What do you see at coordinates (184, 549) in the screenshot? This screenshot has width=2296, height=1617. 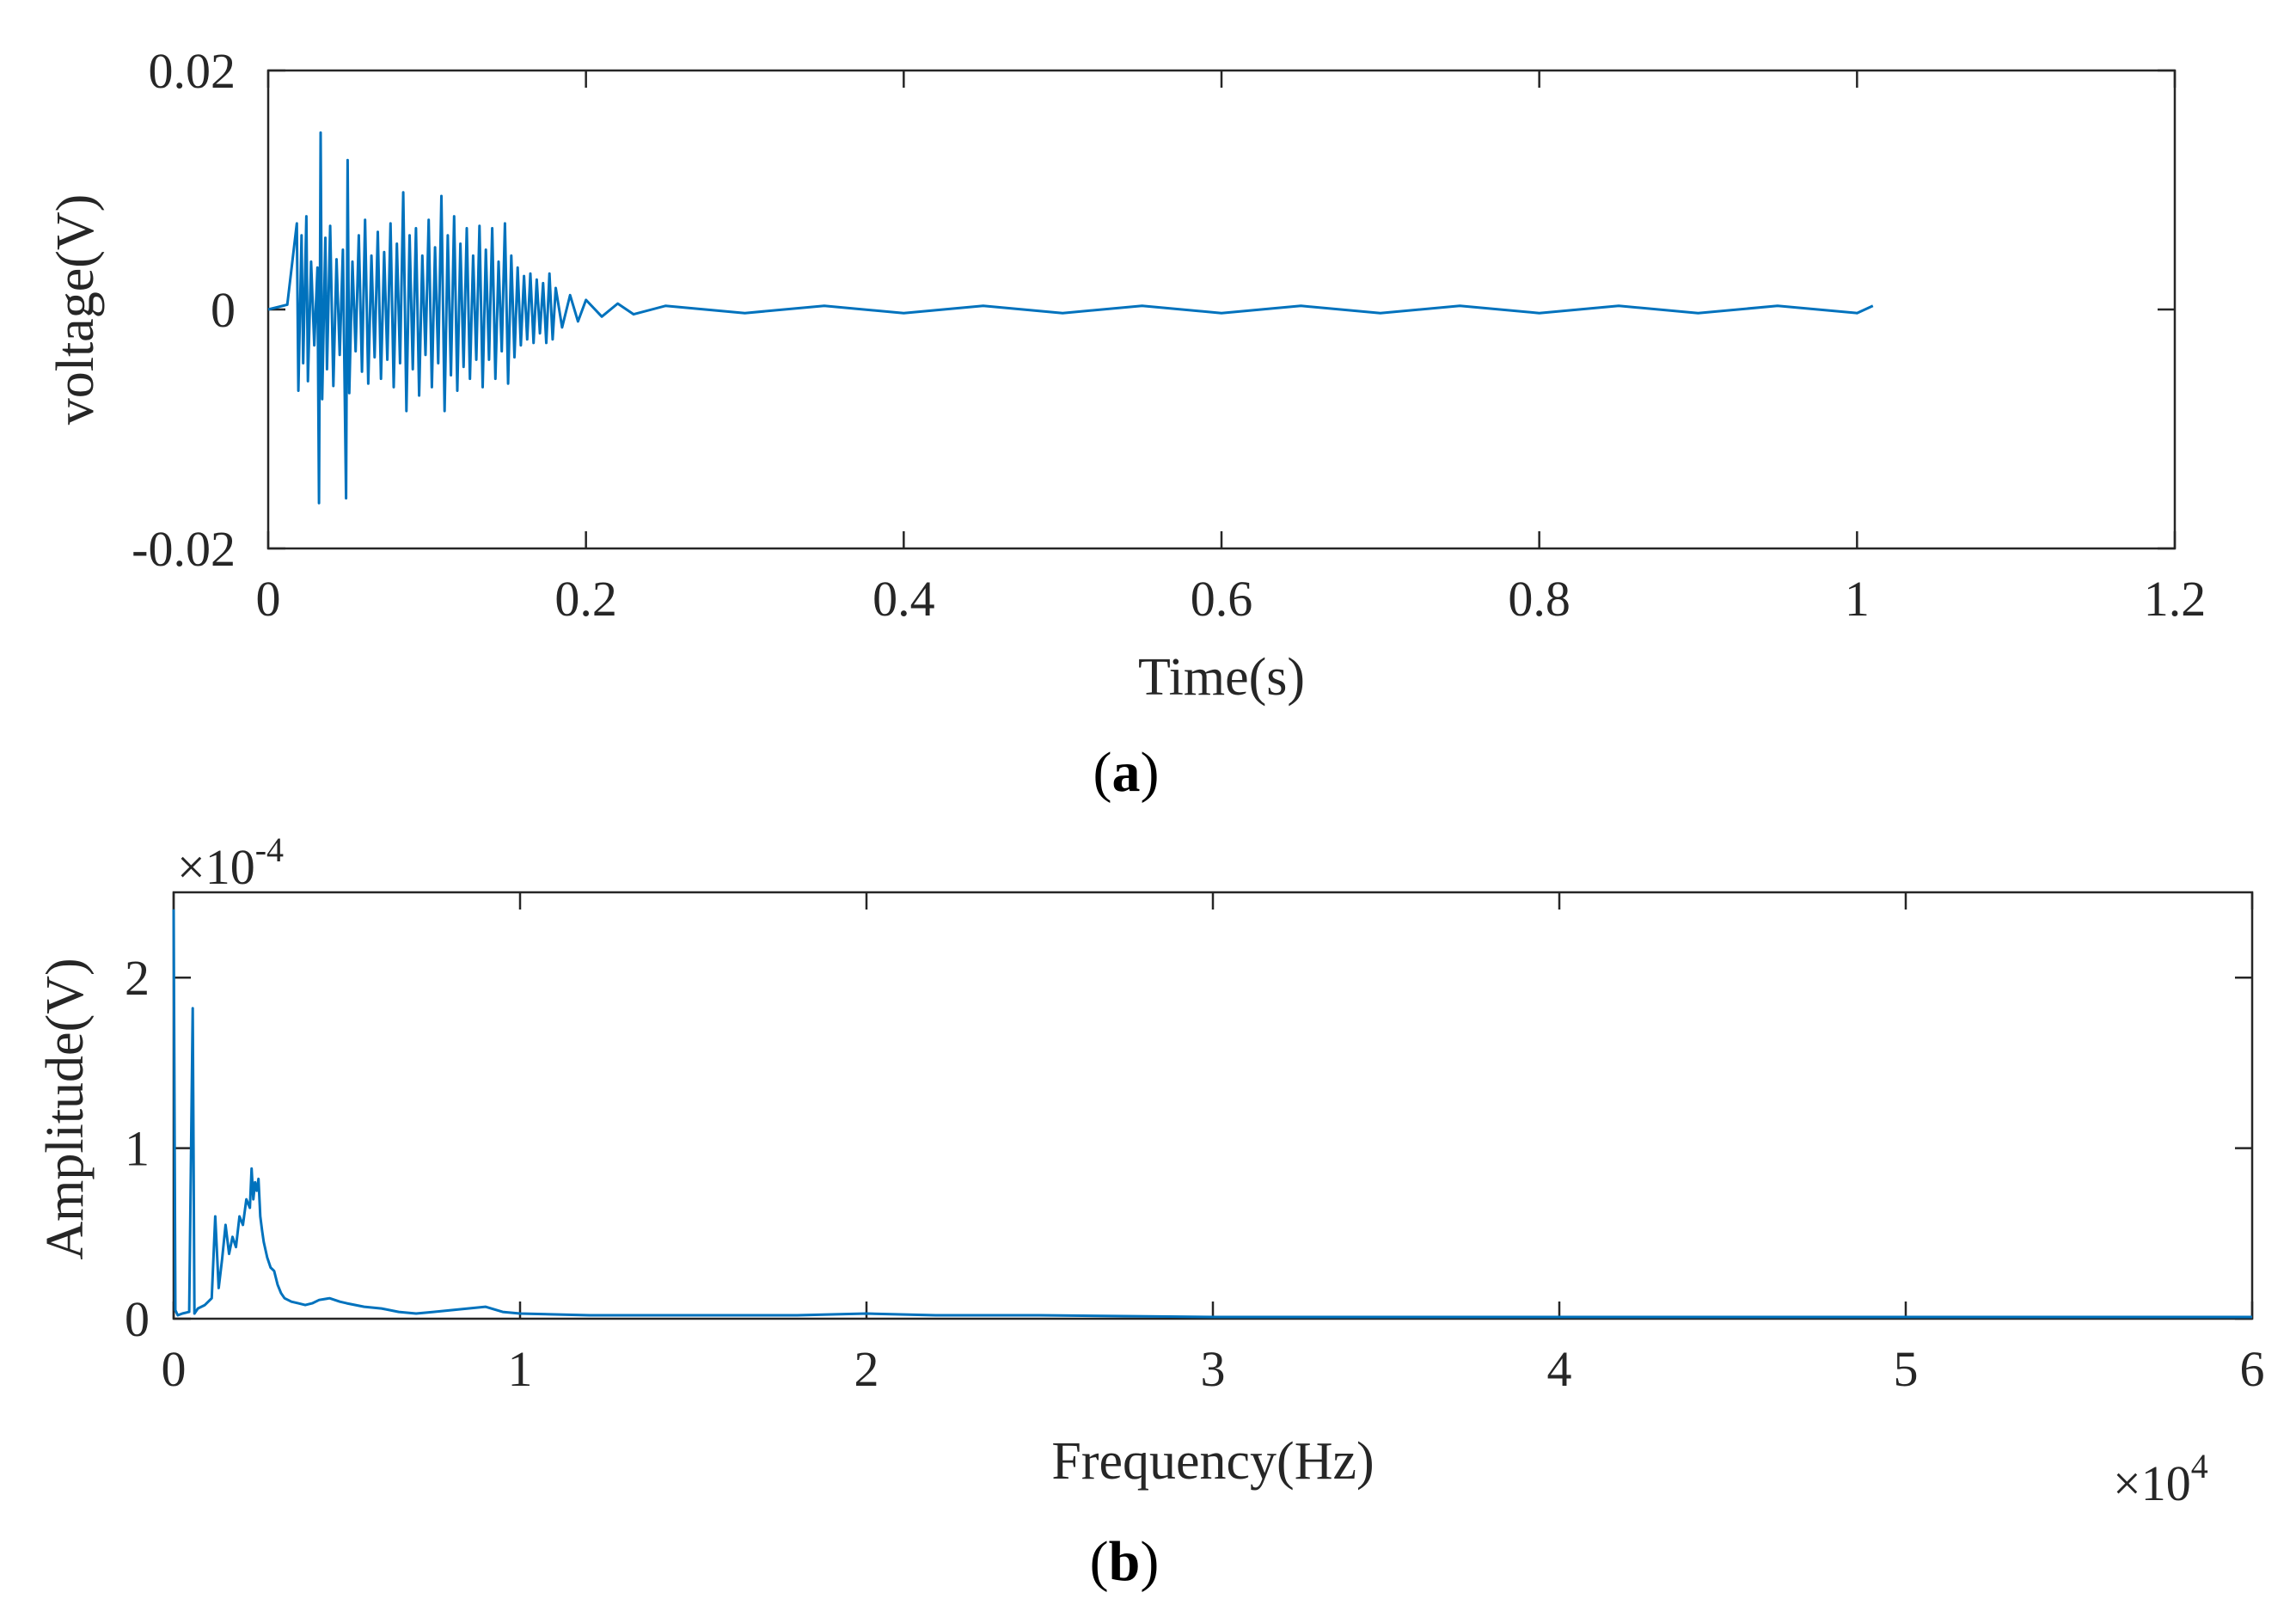 I see `panel-a-y-tick-label: -0.02` at bounding box center [184, 549].